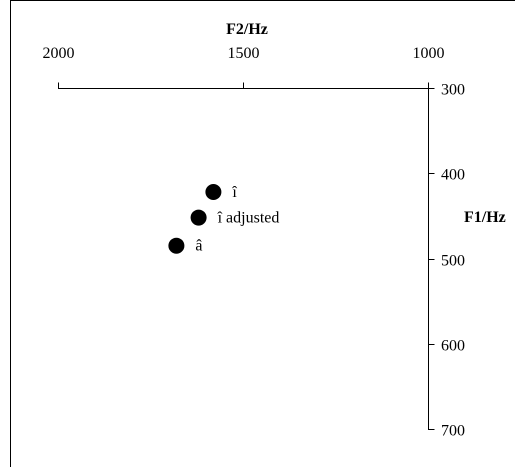  What do you see at coordinates (453, 90) in the screenshot?
I see `y-tick-label-300: 300` at bounding box center [453, 90].